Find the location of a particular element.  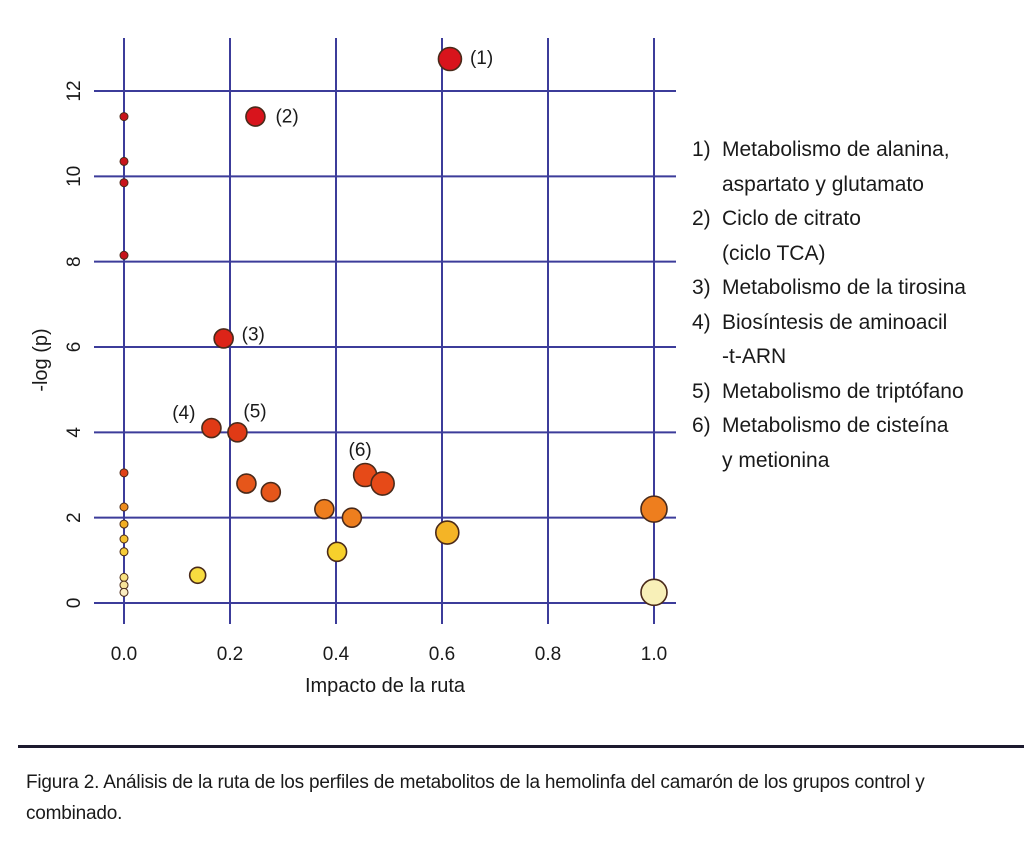

y-tick-label: 6 is located at coordinates (74, 347).